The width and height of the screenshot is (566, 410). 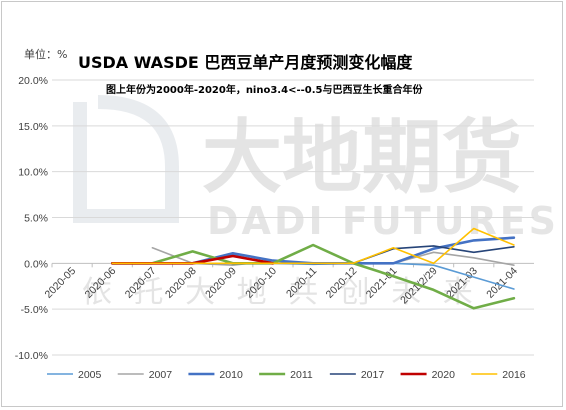 What do you see at coordinates (286, 375) in the screenshot?
I see `legend: 2005 2007 2010 2011 2017 2020 2016` at bounding box center [286, 375].